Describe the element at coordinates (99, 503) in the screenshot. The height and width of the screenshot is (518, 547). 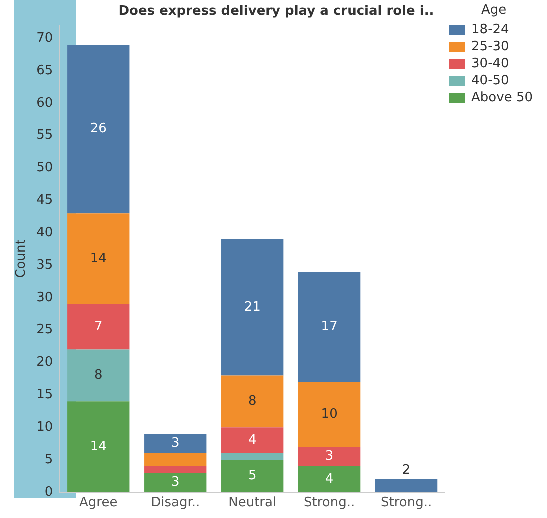
I see `x-tick-label: Agree` at that location.